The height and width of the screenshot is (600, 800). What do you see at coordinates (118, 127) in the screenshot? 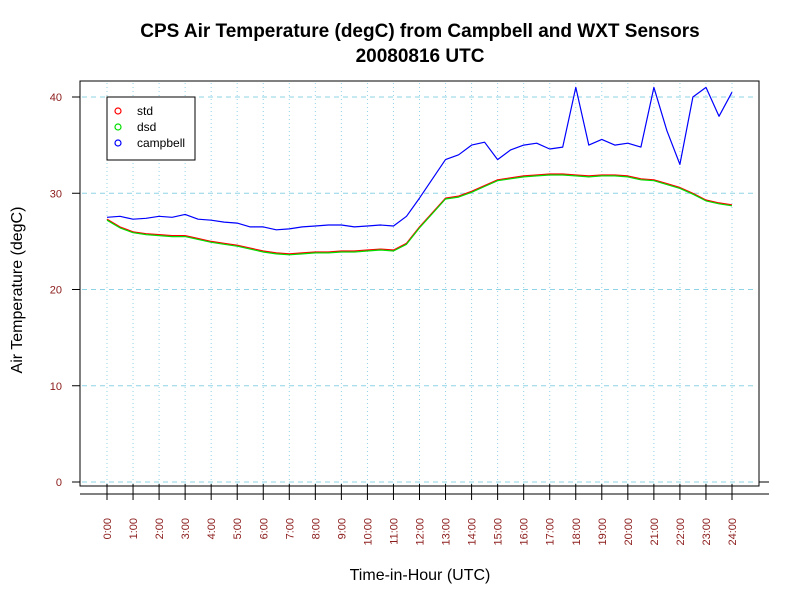
I see `legend-marker-dsd` at bounding box center [118, 127].